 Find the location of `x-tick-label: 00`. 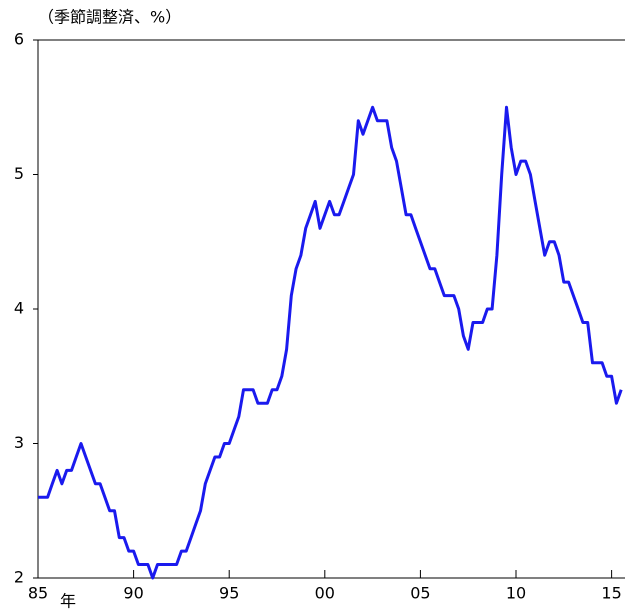

x-tick-label: 00 is located at coordinates (325, 593).